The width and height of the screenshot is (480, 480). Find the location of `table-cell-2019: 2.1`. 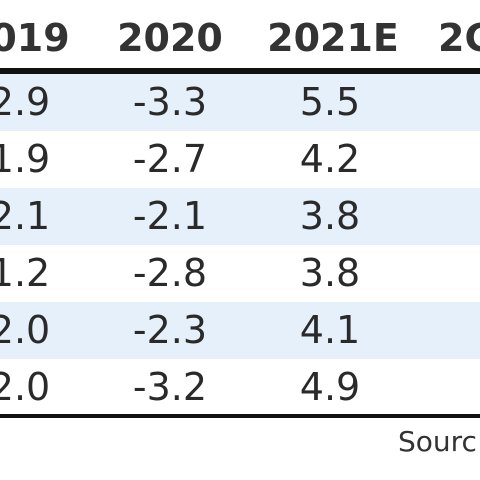

table-cell-2019: 2.1 is located at coordinates (25, 216).